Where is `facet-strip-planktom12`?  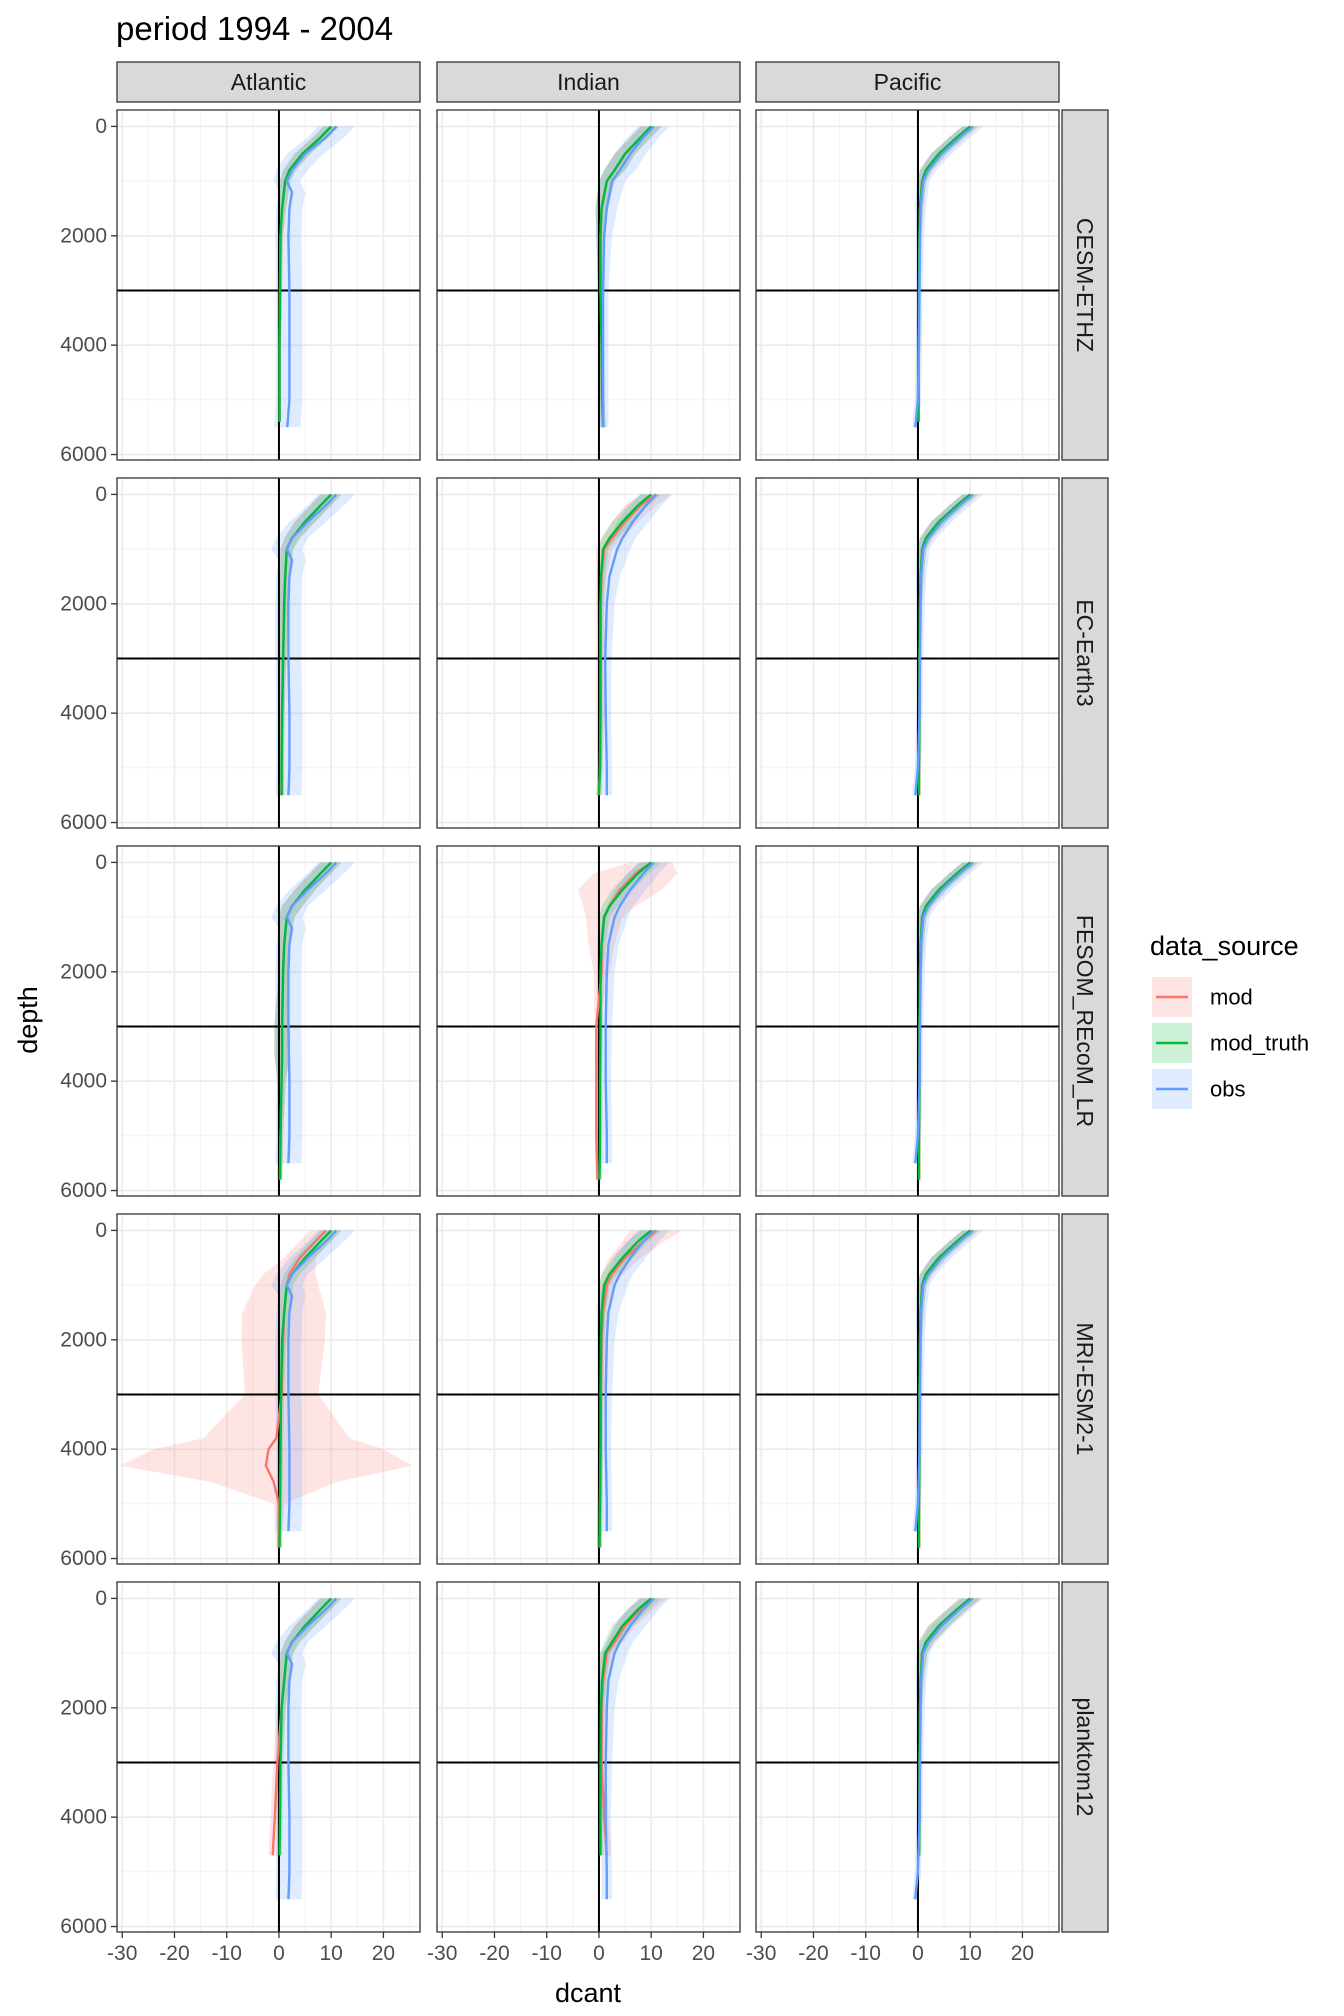 facet-strip-planktom12 is located at coordinates (1085, 1757).